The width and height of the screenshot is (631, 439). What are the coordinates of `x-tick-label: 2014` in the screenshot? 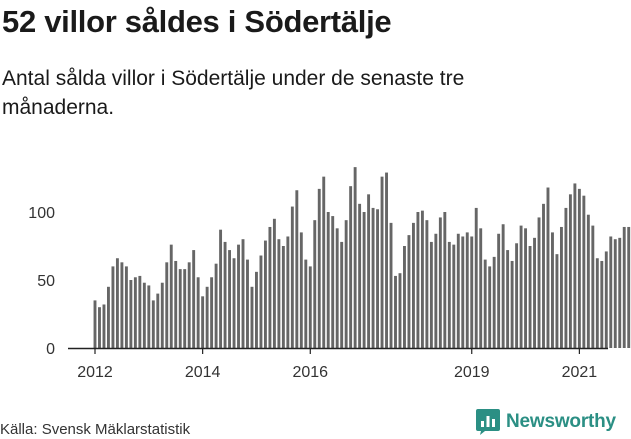 It's located at (203, 372).